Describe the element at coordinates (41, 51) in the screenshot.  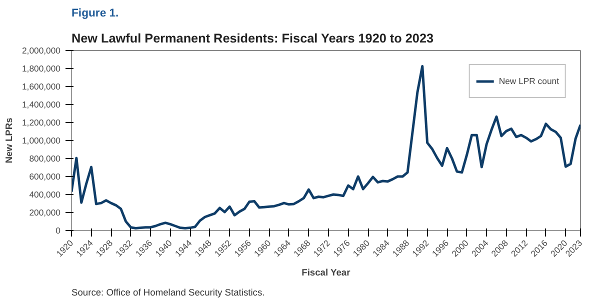
I see `y-tick-label: 2,000,000` at that location.